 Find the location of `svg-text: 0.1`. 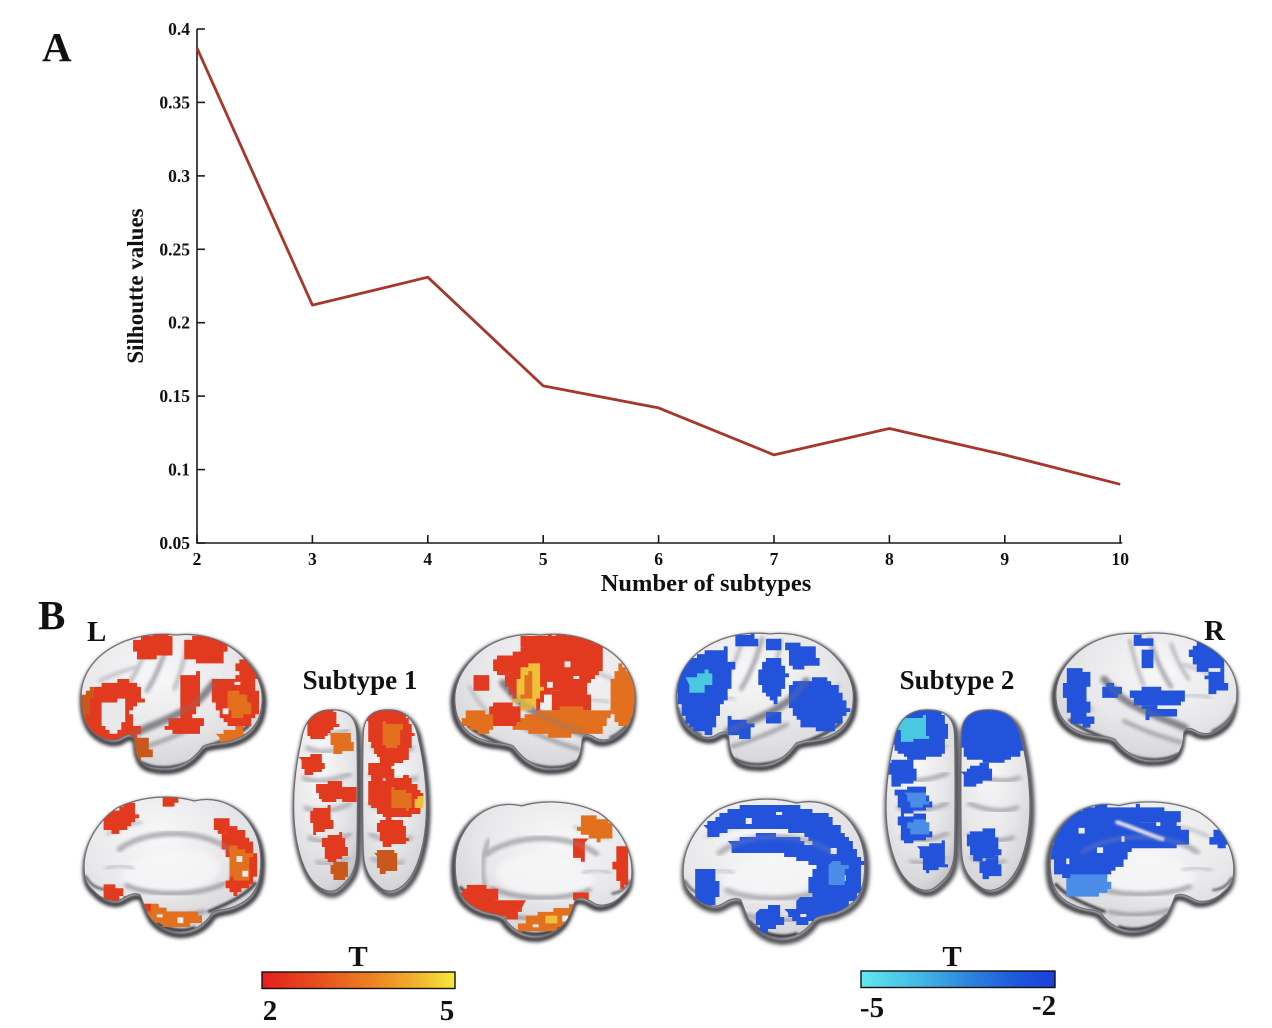

svg-text: 0.1 is located at coordinates (179, 470).